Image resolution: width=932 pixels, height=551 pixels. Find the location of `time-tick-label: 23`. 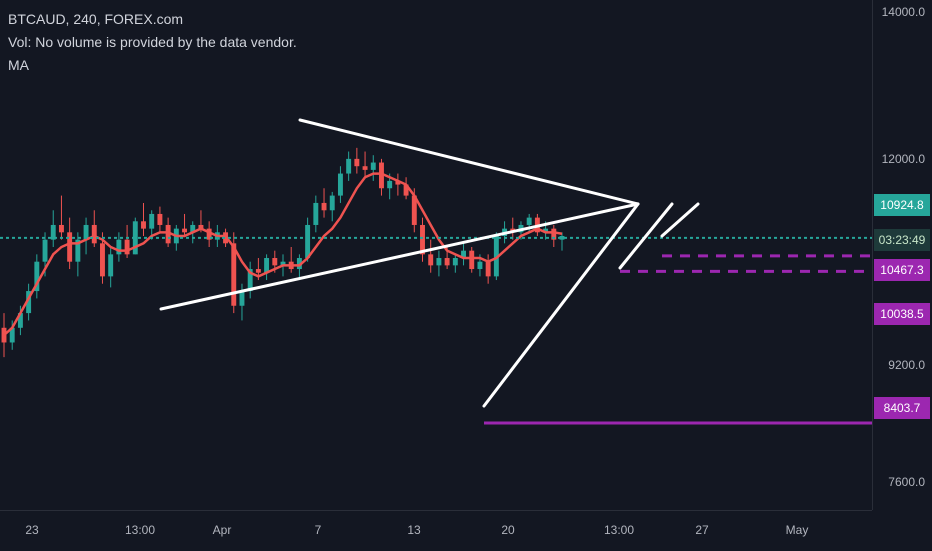

time-tick-label: 23 is located at coordinates (32, 530).